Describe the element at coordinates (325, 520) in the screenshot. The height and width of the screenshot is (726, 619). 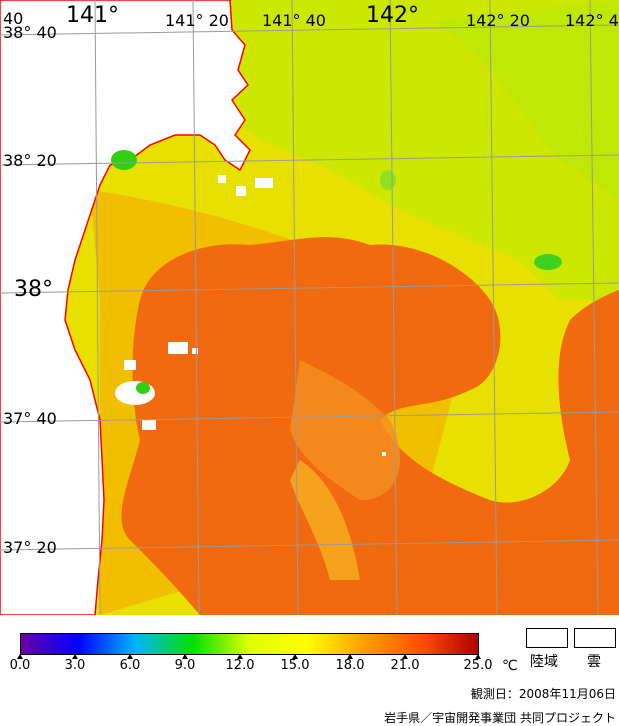
I see `warm-filament` at that location.